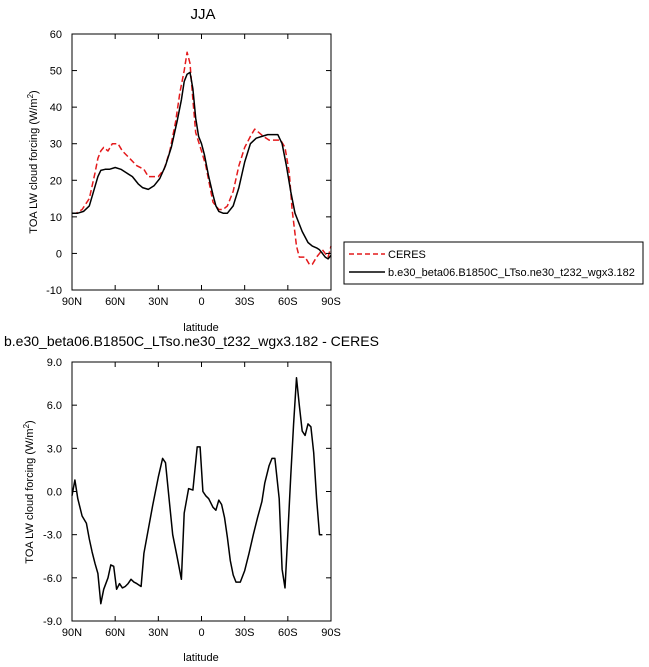  What do you see at coordinates (288, 633) in the screenshot?
I see `bottom-x-tick-label: 60S` at bounding box center [288, 633].